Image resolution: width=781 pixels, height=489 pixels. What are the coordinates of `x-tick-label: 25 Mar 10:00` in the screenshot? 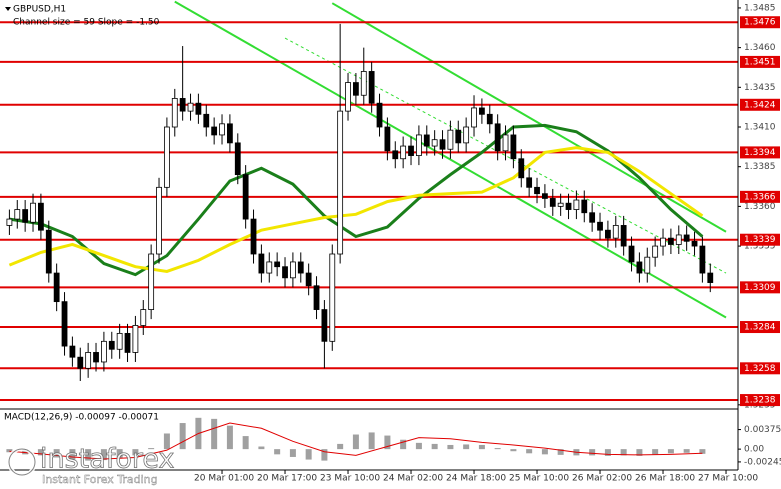 It's located at (539, 479).